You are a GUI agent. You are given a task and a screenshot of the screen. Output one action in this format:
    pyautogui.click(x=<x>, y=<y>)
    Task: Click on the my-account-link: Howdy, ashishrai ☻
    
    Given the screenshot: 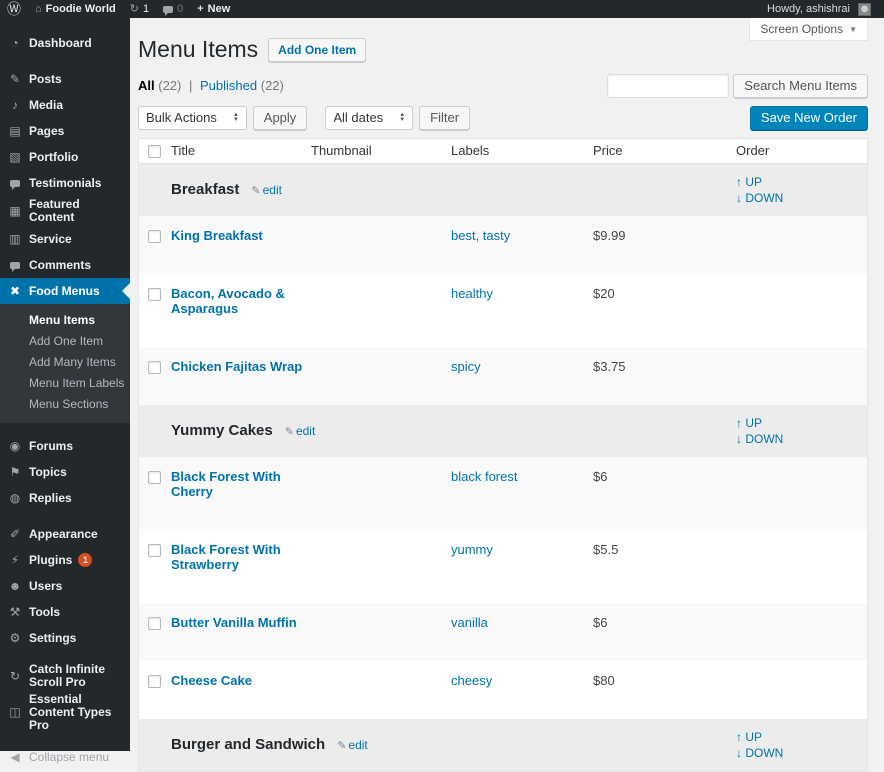 What is the action you would take?
    pyautogui.click(x=822, y=9)
    